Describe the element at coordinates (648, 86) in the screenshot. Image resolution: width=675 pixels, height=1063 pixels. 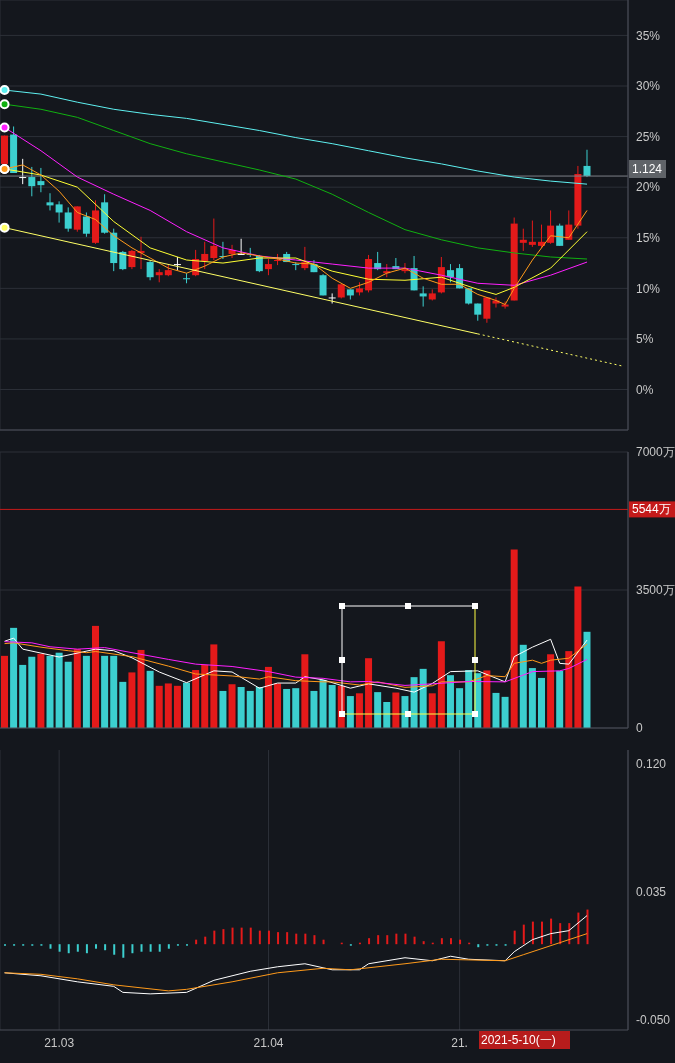
I see `y-tick-label: 30%` at that location.